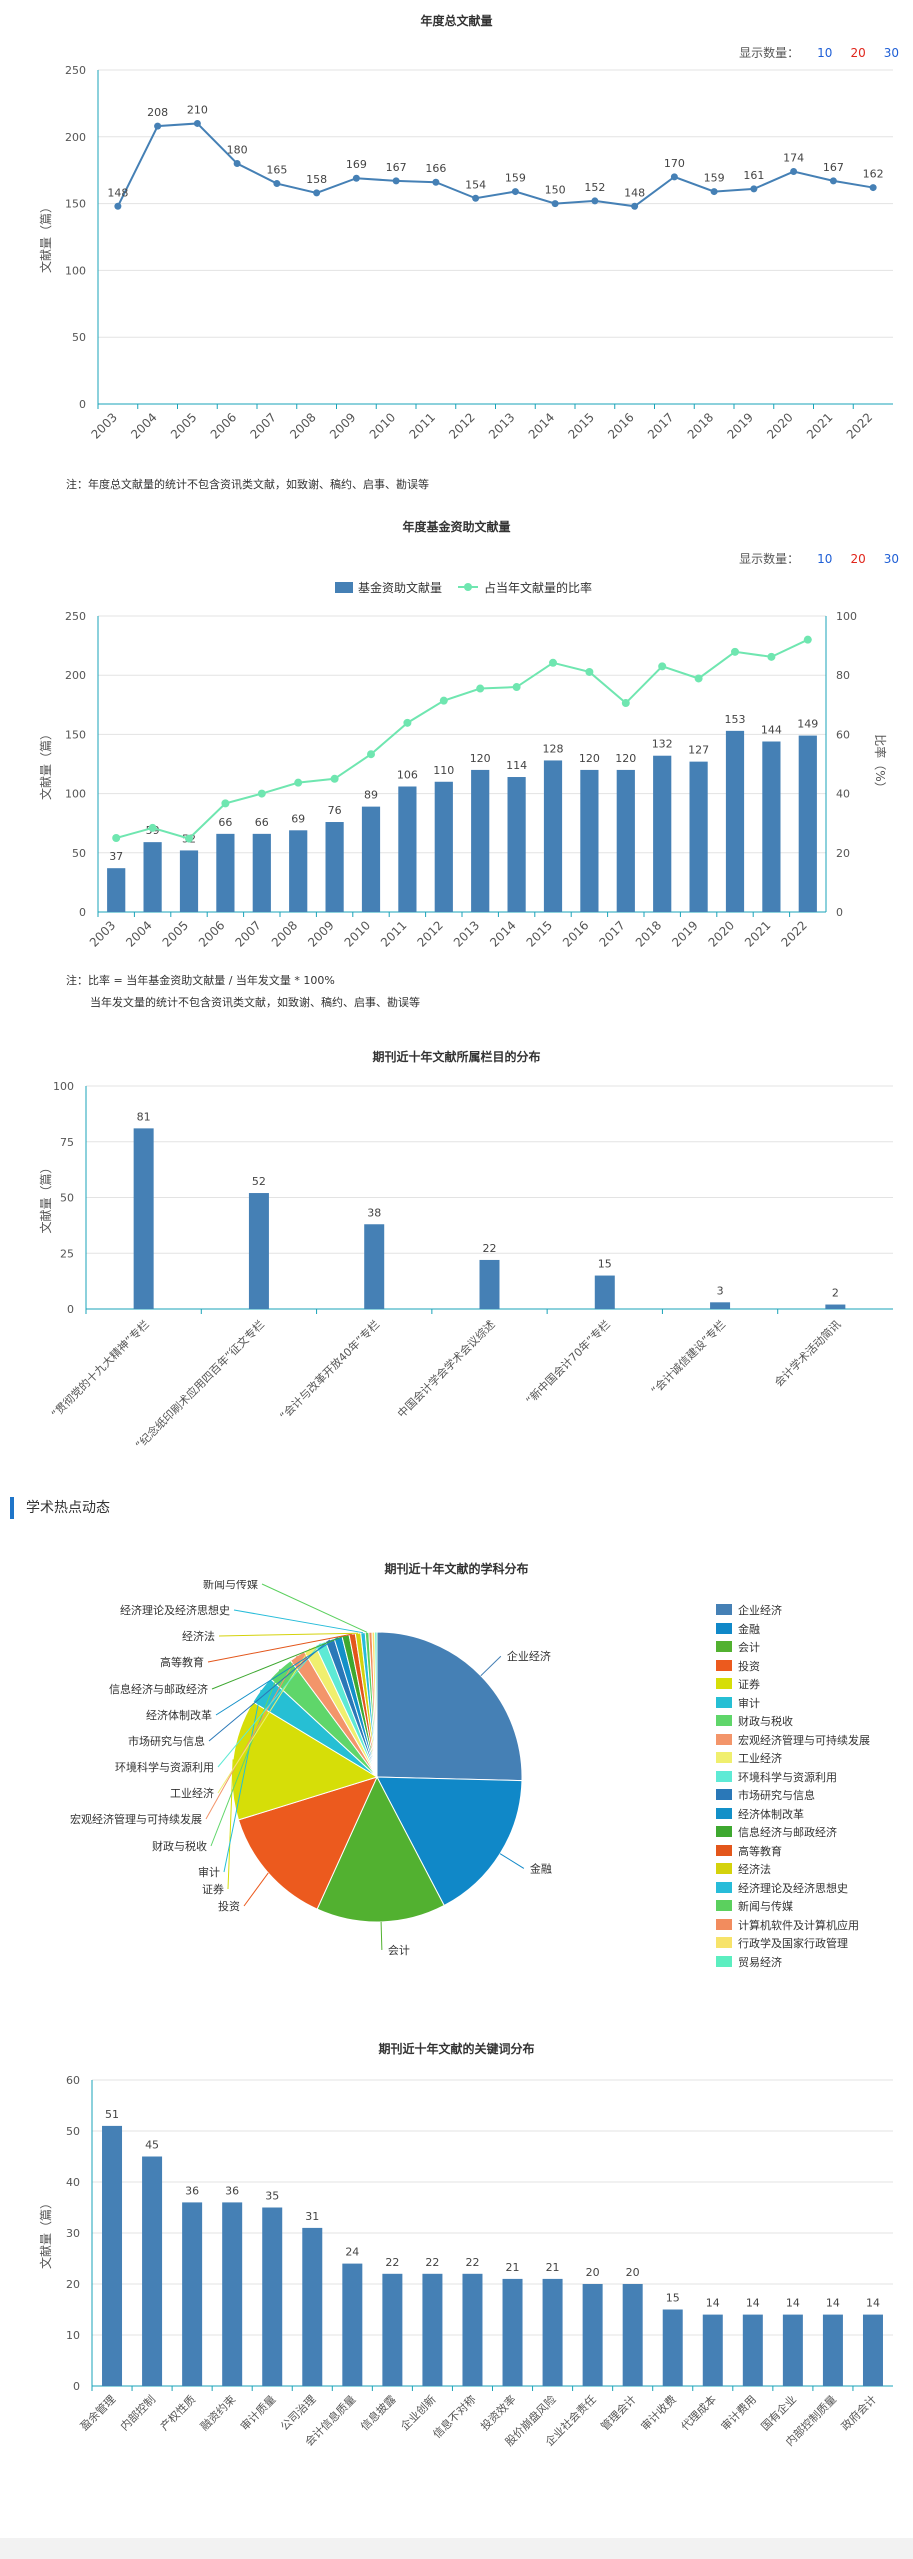  Describe the element at coordinates (724, 1924) in the screenshot. I see `legend-swatch` at that location.